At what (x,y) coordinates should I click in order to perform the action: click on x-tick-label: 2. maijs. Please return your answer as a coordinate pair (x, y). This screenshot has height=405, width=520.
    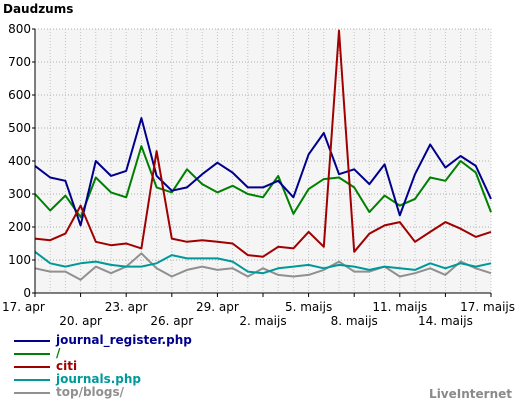
    Looking at the image, I should click on (262, 321).